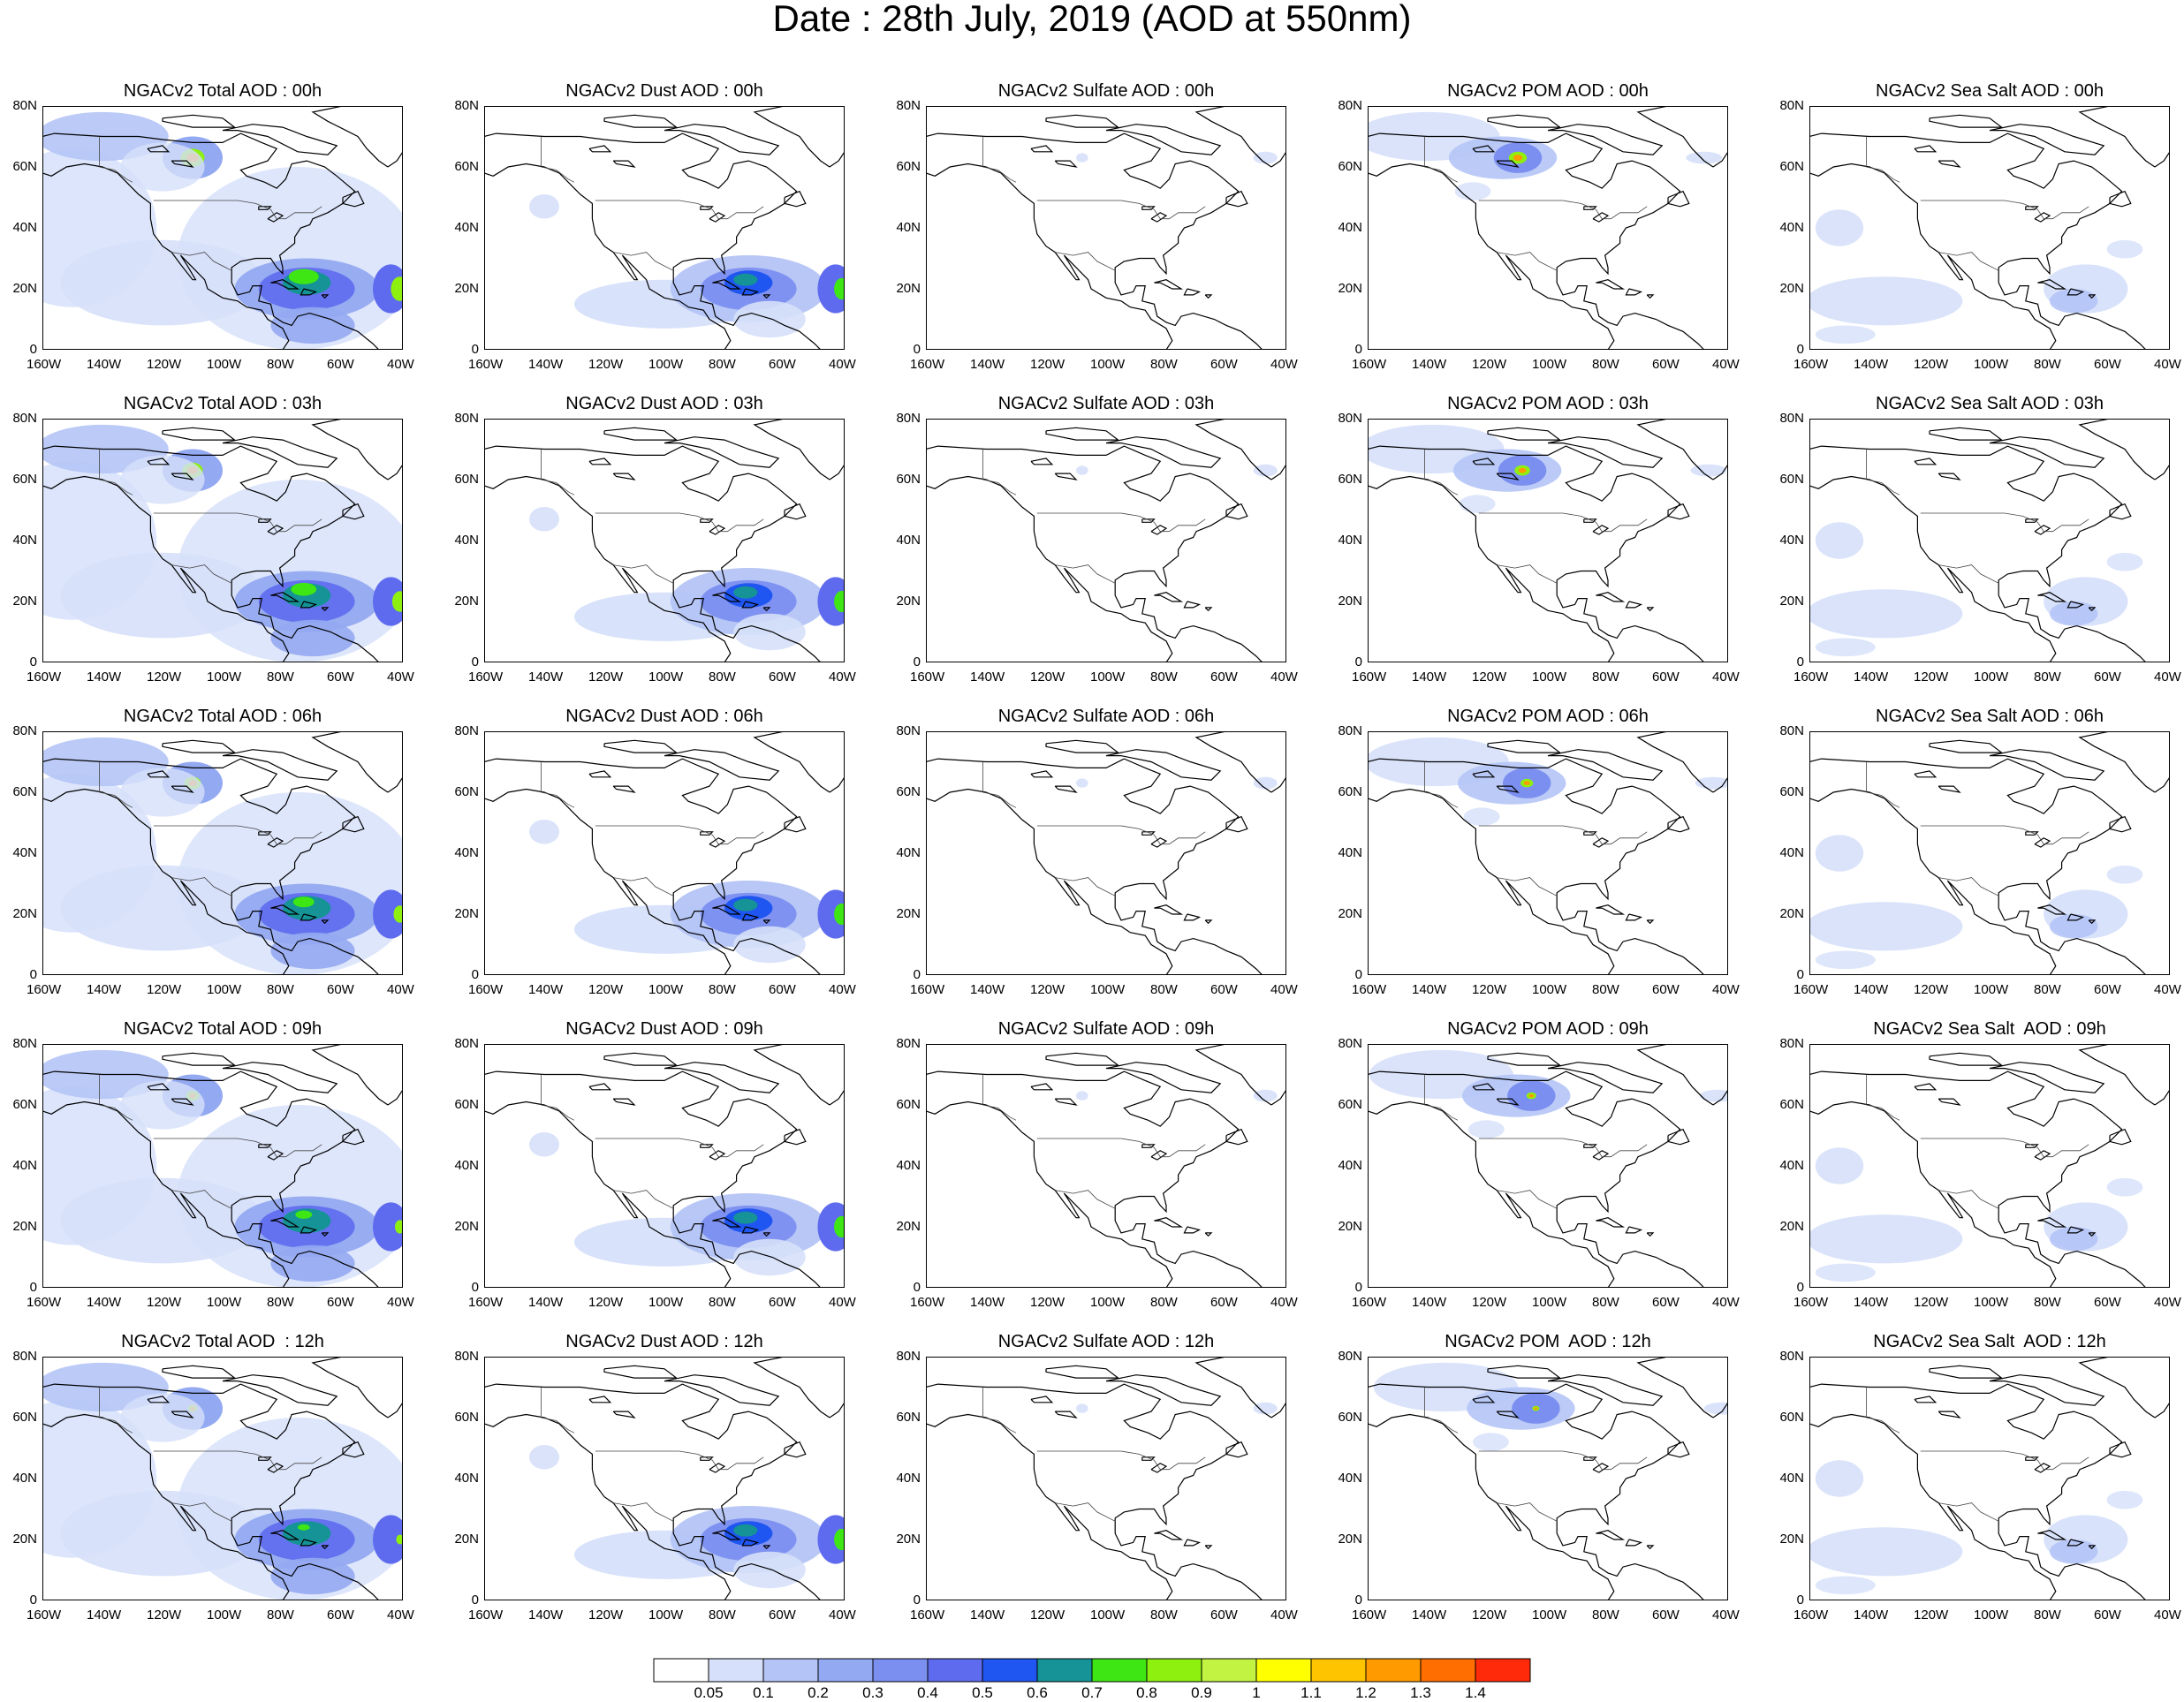  Describe the element at coordinates (1990, 91) in the screenshot. I see `panel-title: NGACv2 Sea Salt AOD : 00h` at that location.